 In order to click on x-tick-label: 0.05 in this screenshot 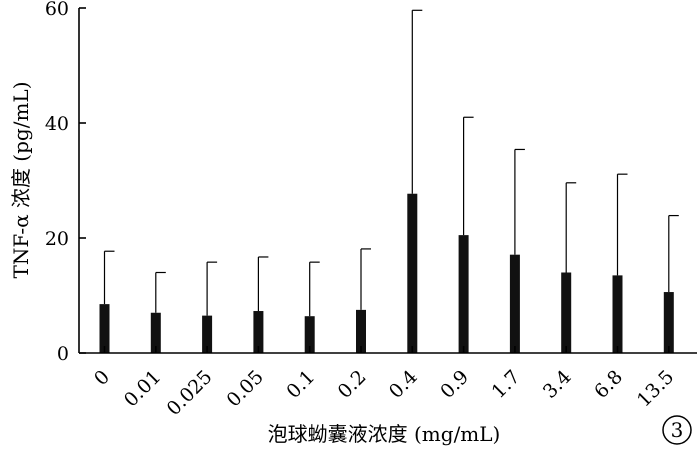, I will do `click(244, 388)`.